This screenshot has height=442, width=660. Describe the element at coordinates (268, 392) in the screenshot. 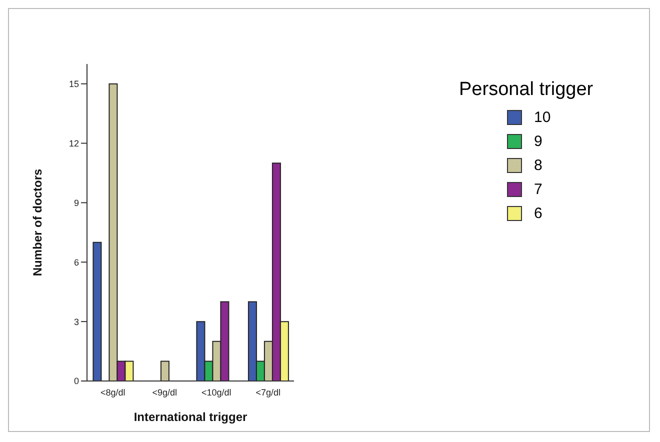

I see `x-tick-label: <7g/dl` at that location.